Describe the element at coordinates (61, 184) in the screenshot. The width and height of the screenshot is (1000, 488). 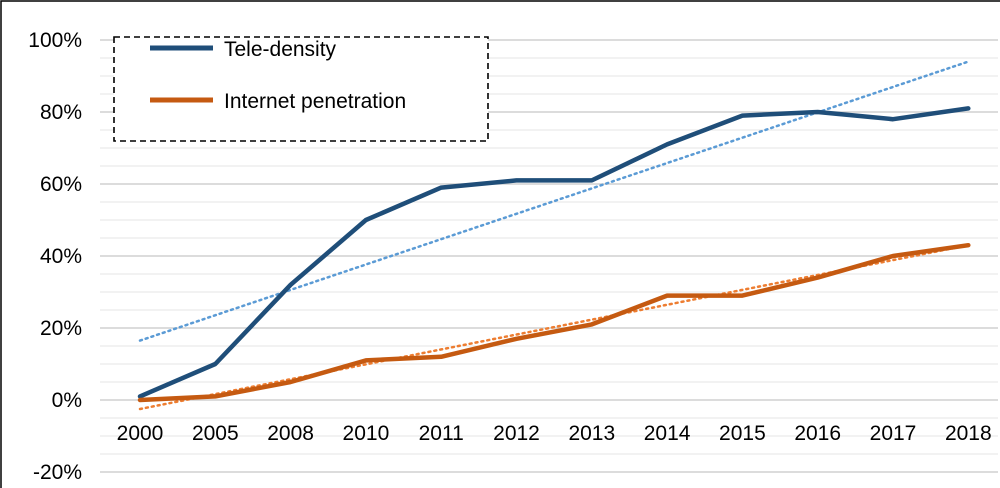
I see `y-tick-label: 60%` at that location.